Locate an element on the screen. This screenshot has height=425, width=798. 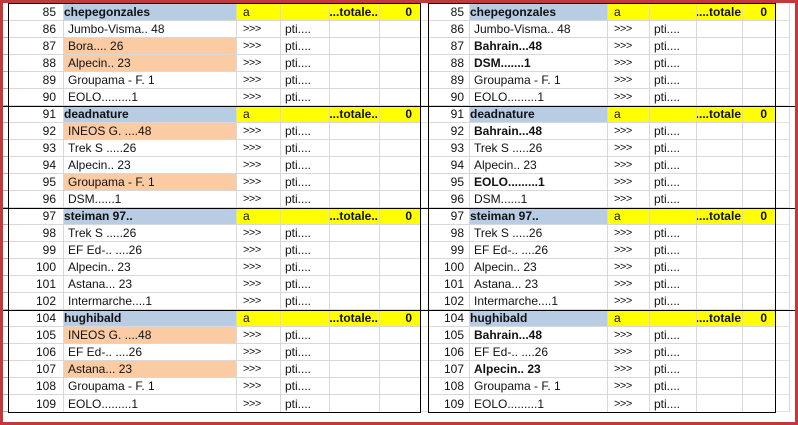
team-name-cell: EF Ed-.. ....26 is located at coordinates (539, 250).